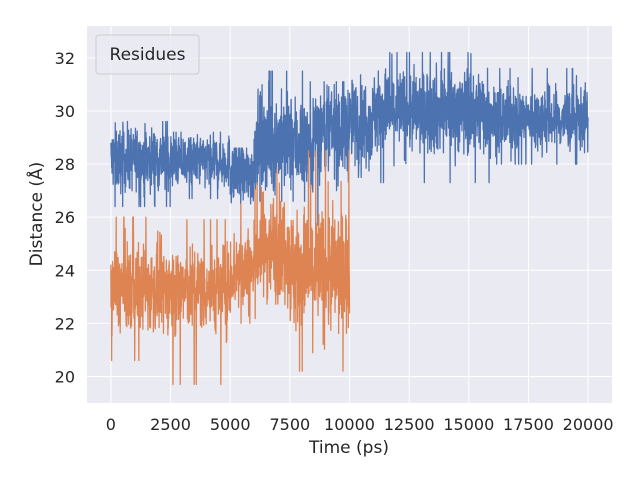 This screenshot has height=480, width=640. What do you see at coordinates (65, 270) in the screenshot?
I see `y-tick-label: 24` at bounding box center [65, 270].